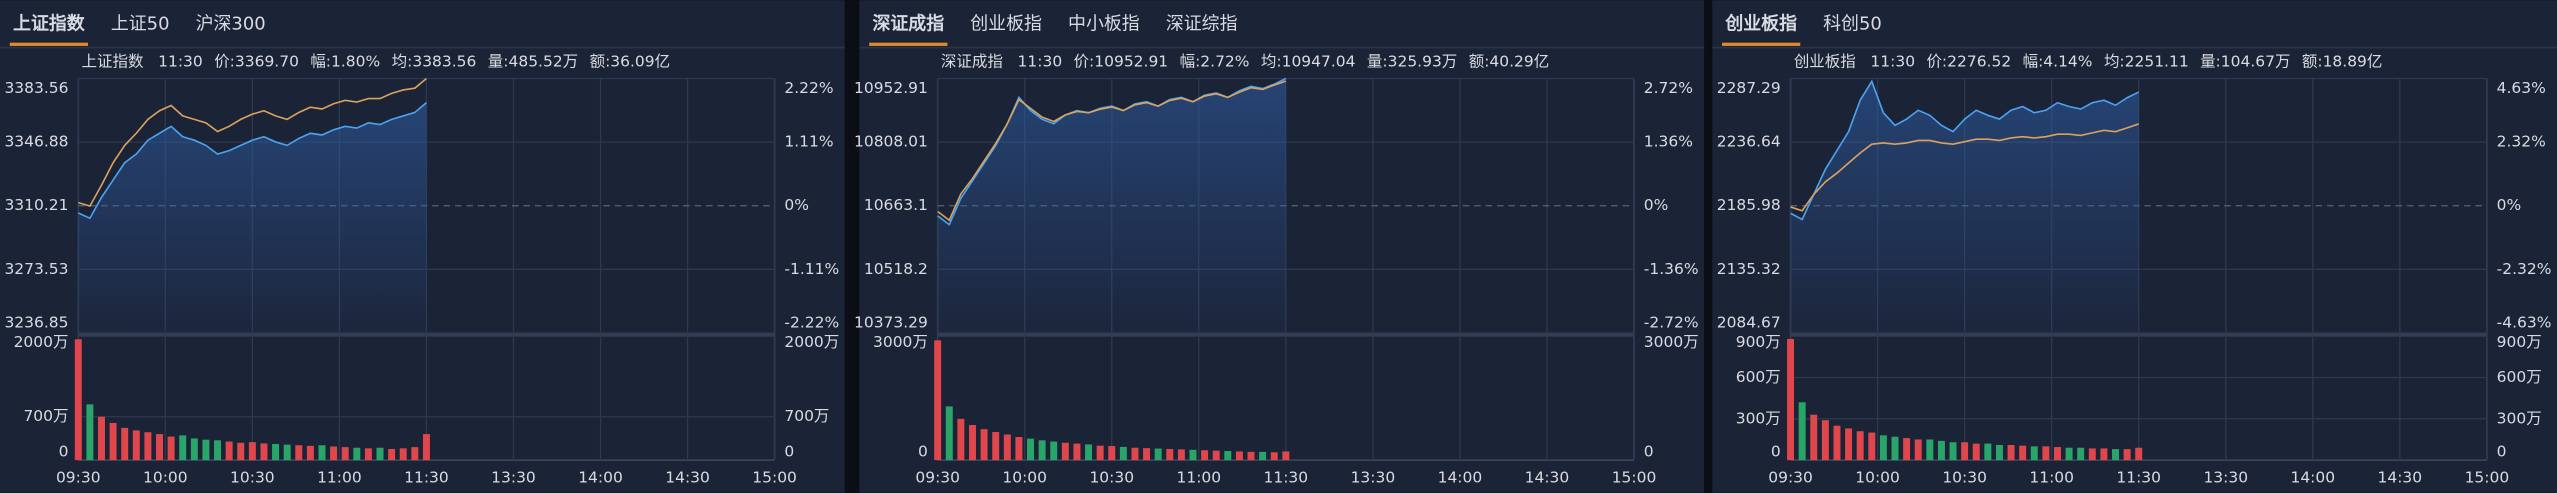 Image resolution: width=2557 pixels, height=493 pixels. What do you see at coordinates (1121, 62) in the screenshot?
I see `header-item: 价:10952.91` at bounding box center [1121, 62].